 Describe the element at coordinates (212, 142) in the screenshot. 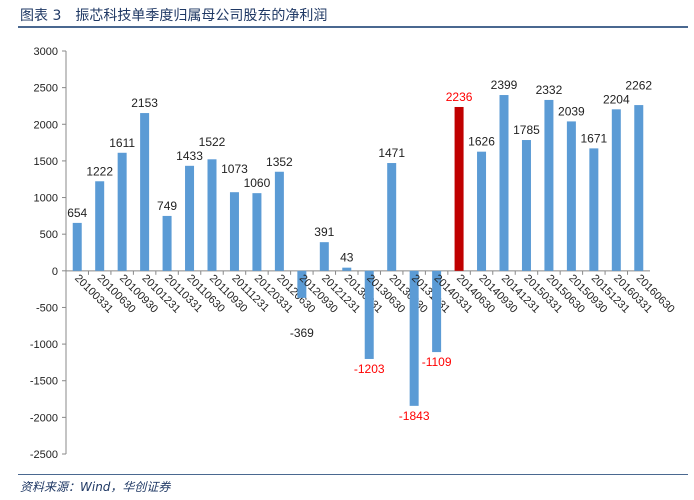

I see `data-label: 1522` at that location.